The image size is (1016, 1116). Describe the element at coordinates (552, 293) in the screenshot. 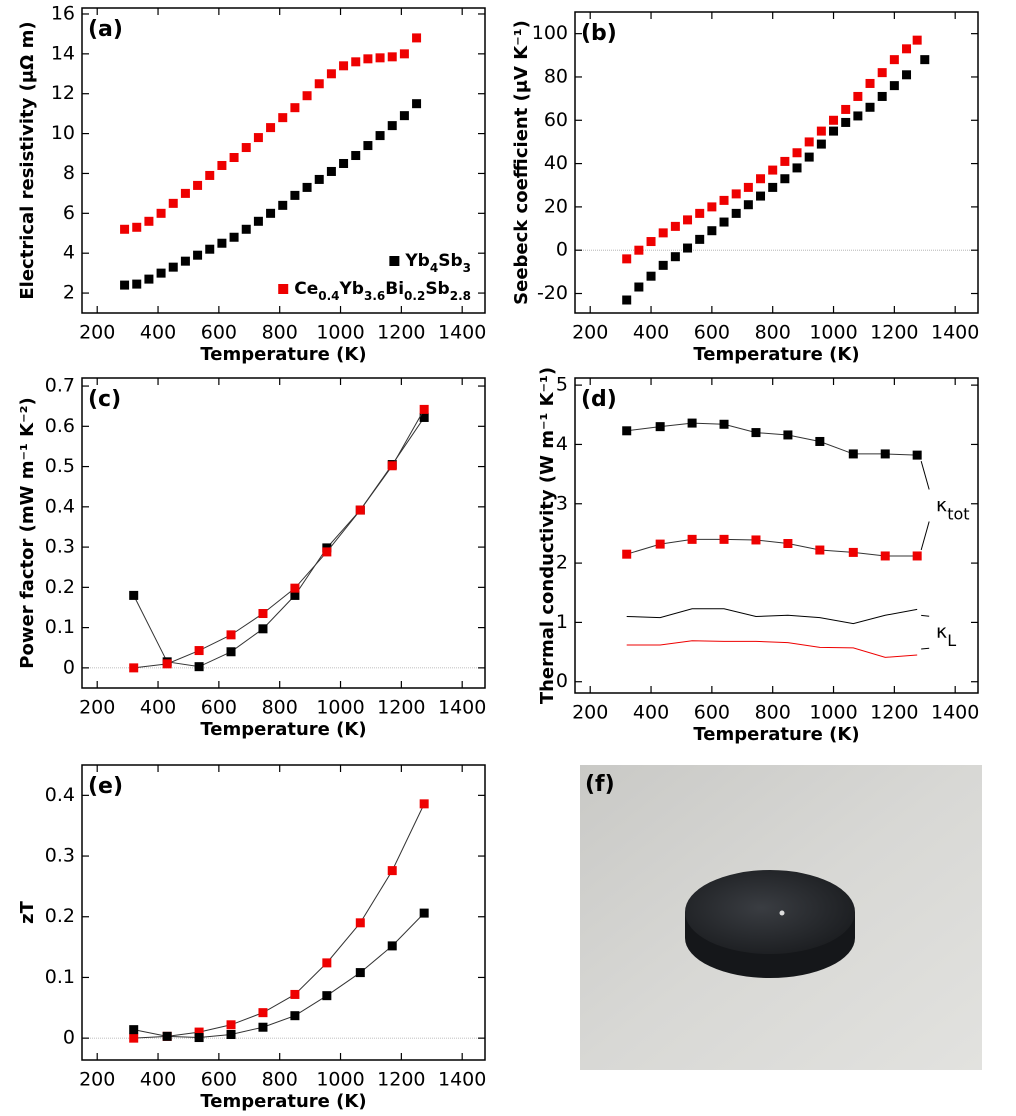

I see `y-tick-label: -20` at that location.